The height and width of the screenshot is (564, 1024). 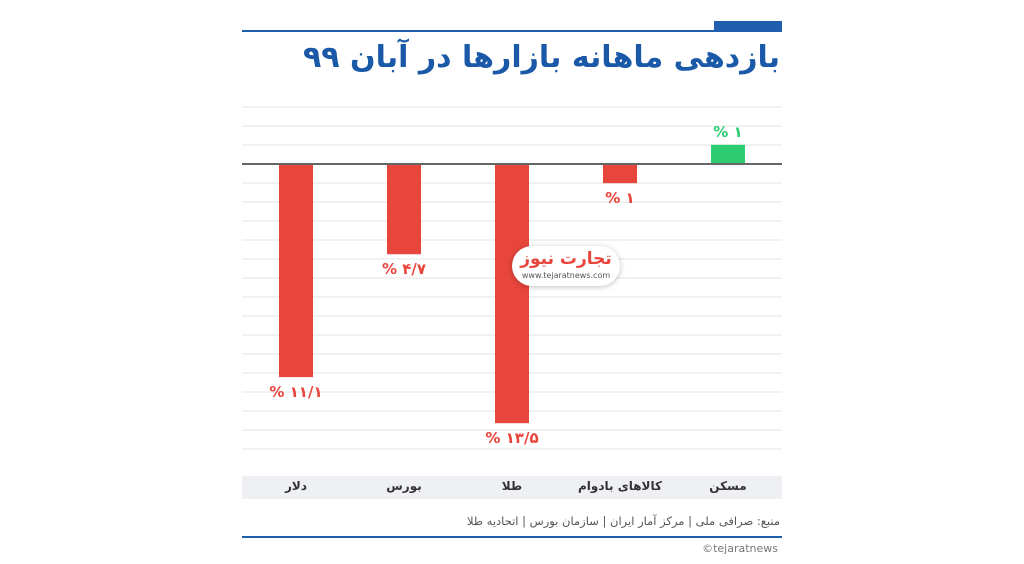 What do you see at coordinates (566, 259) in the screenshot?
I see `logo-word: تجارت نیوز` at bounding box center [566, 259].